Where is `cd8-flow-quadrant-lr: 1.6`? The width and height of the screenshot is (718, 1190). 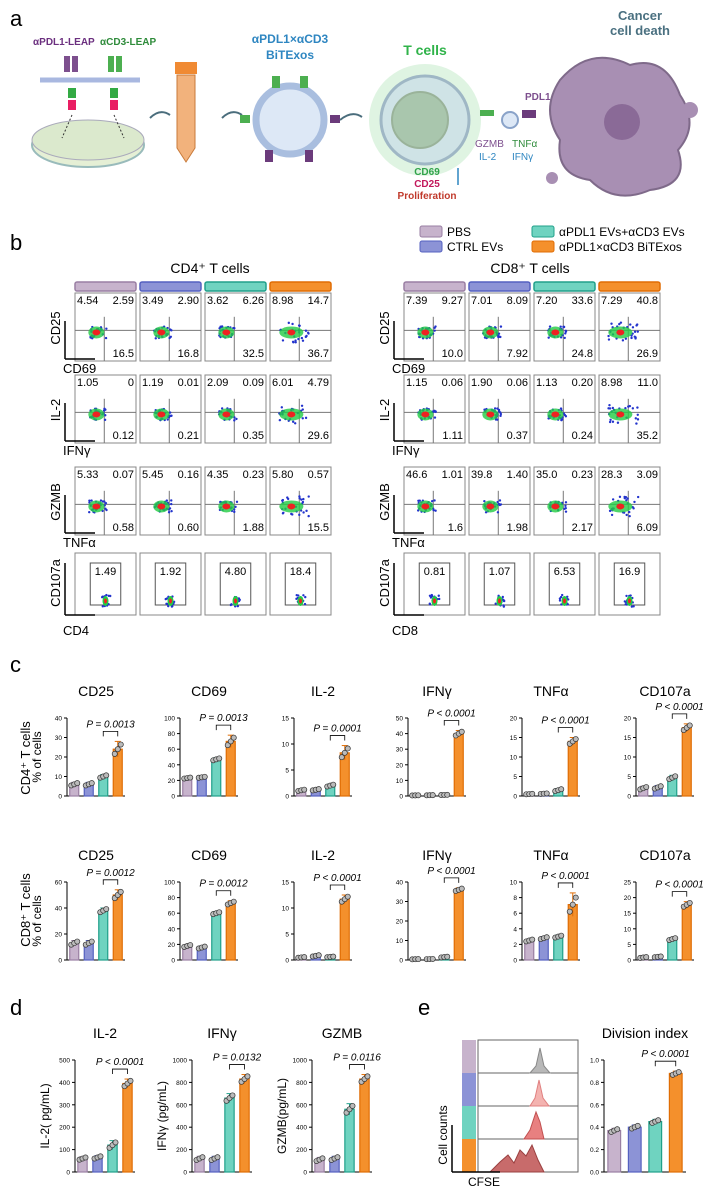 cd8-flow-quadrant-lr: 1.6 is located at coordinates (455, 528).